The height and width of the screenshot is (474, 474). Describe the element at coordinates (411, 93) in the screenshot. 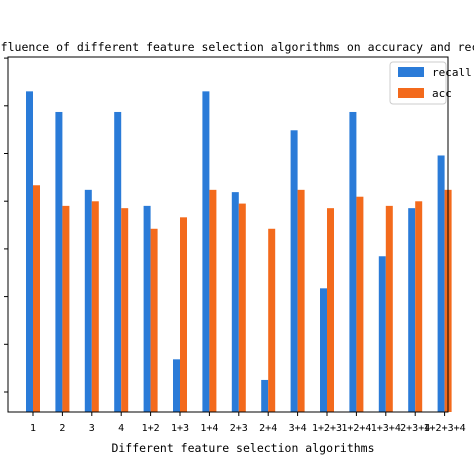

I see `legend-swatch-acc` at that location.